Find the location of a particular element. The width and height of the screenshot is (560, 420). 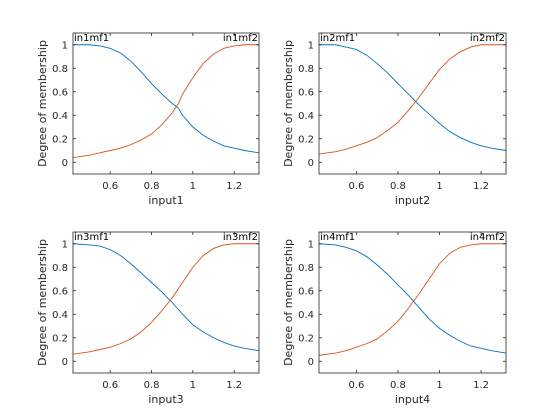

mf-label-in3mf1: in3mf1 is located at coordinates (91, 237).